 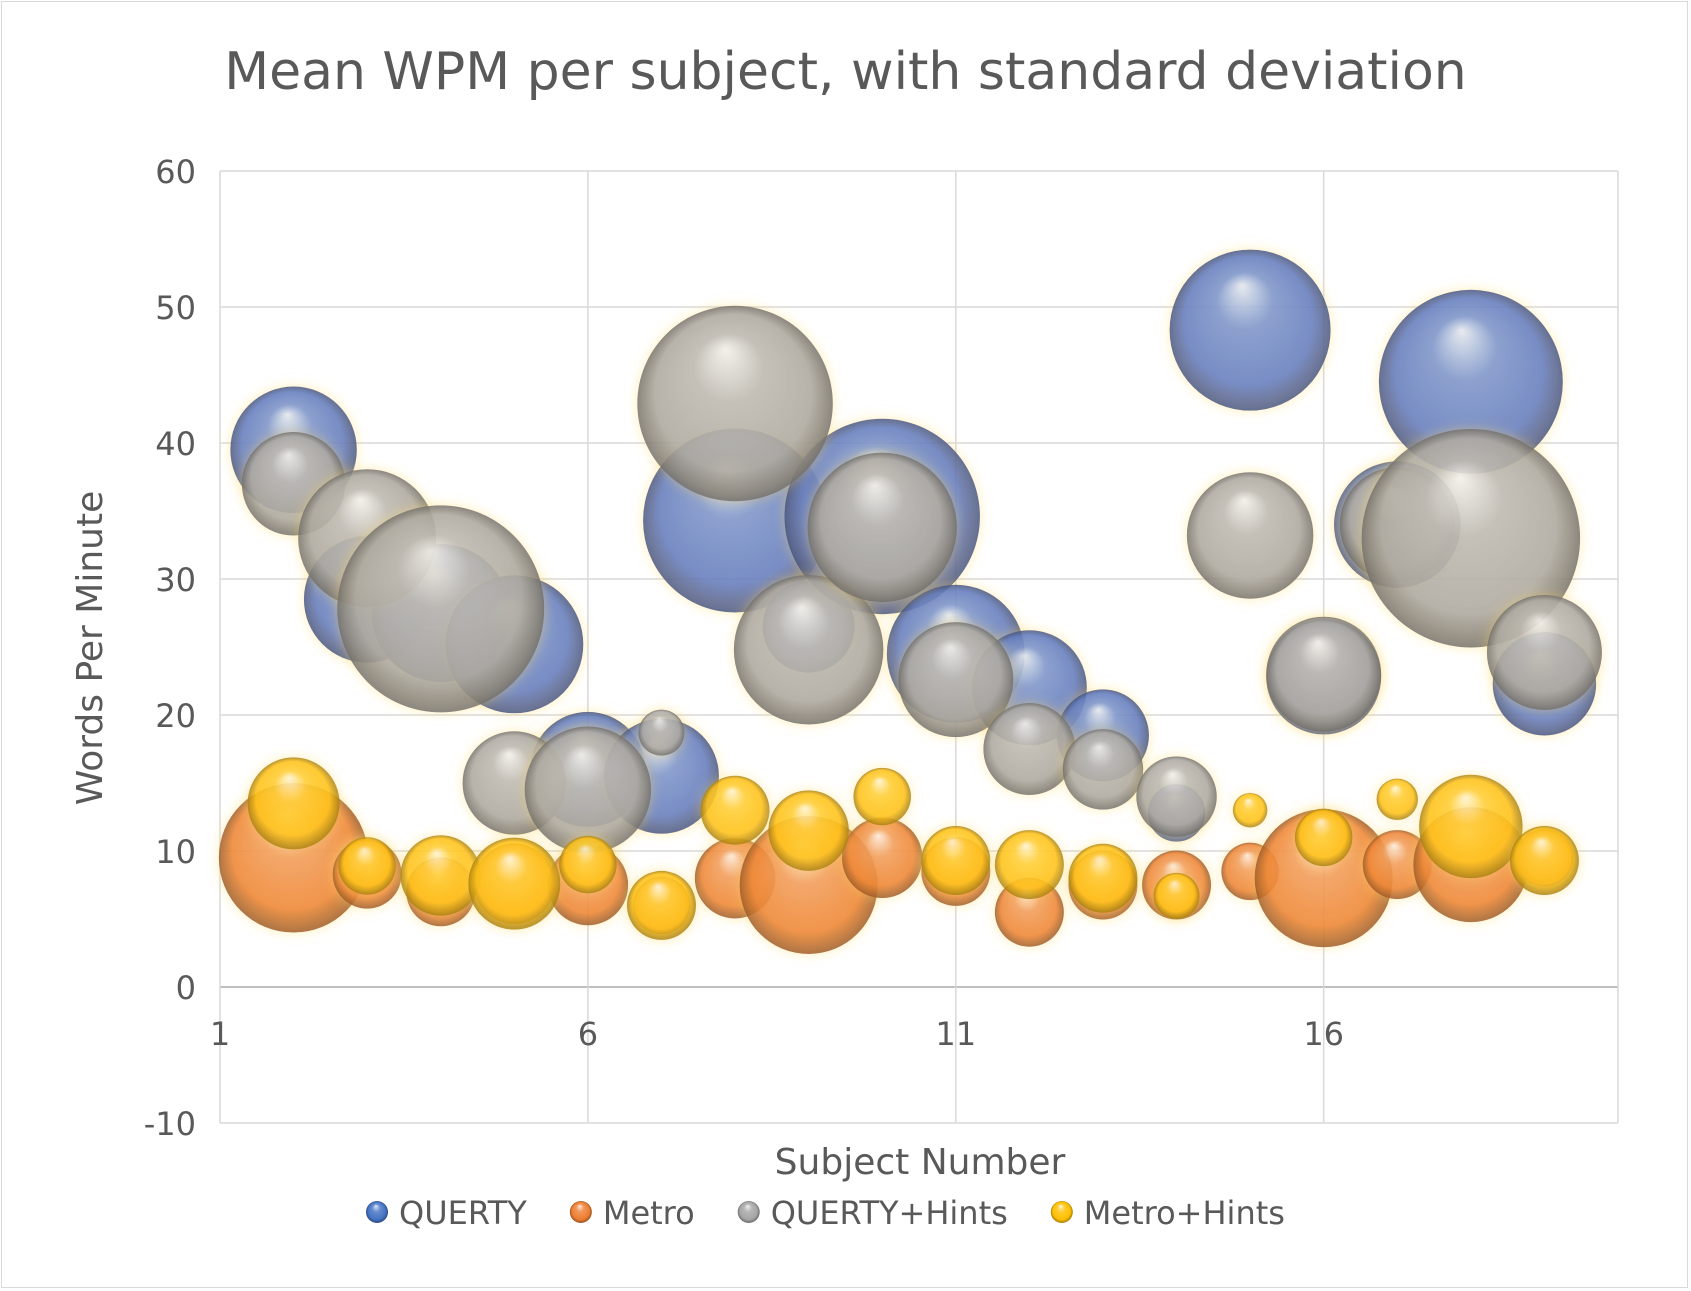 I want to click on y-tick-label: 30, so click(x=175, y=580).